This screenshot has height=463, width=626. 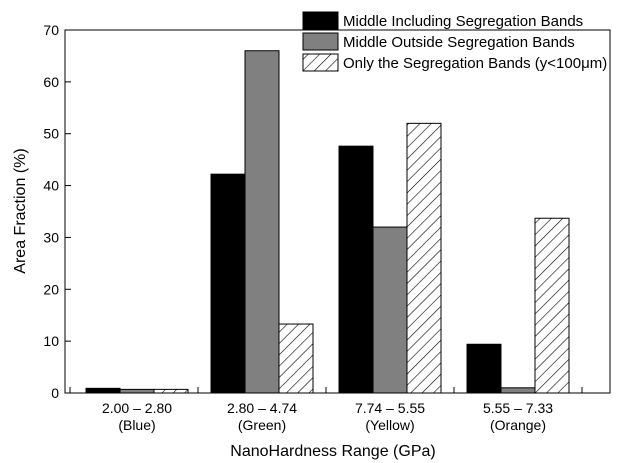 What do you see at coordinates (463, 21) in the screenshot?
I see `legend-label-1: Middle Including Segregation Bands` at bounding box center [463, 21].